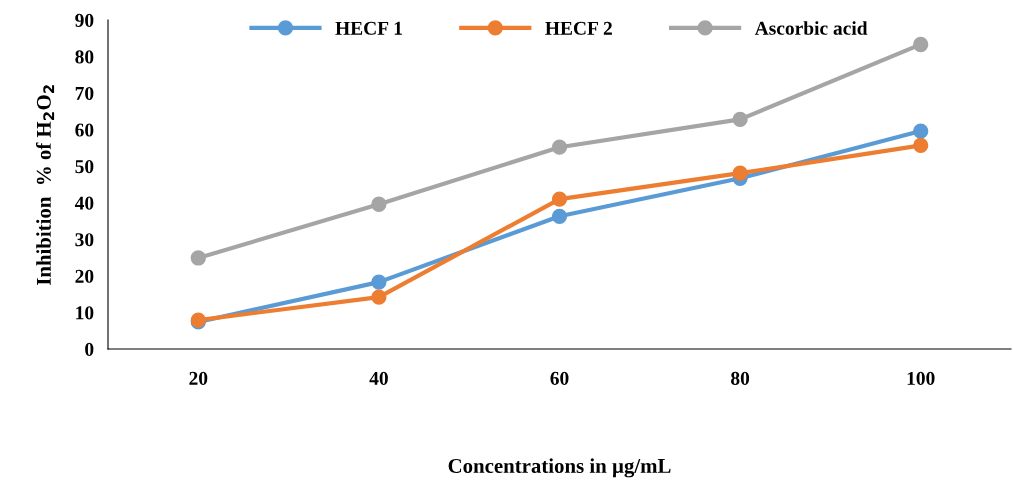 Image resolution: width=1013 pixels, height=484 pixels. I want to click on x-tick-label: 60, so click(559, 378).